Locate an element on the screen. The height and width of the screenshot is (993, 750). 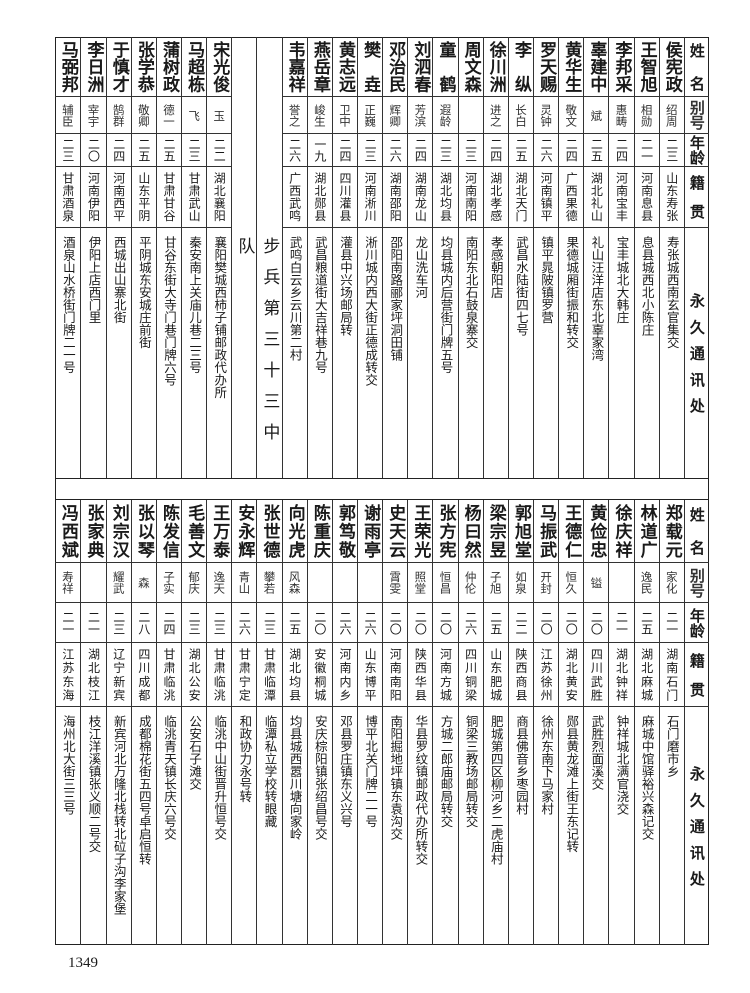
native-text: 湖南邵阳 is located at coordinates (395, 197).